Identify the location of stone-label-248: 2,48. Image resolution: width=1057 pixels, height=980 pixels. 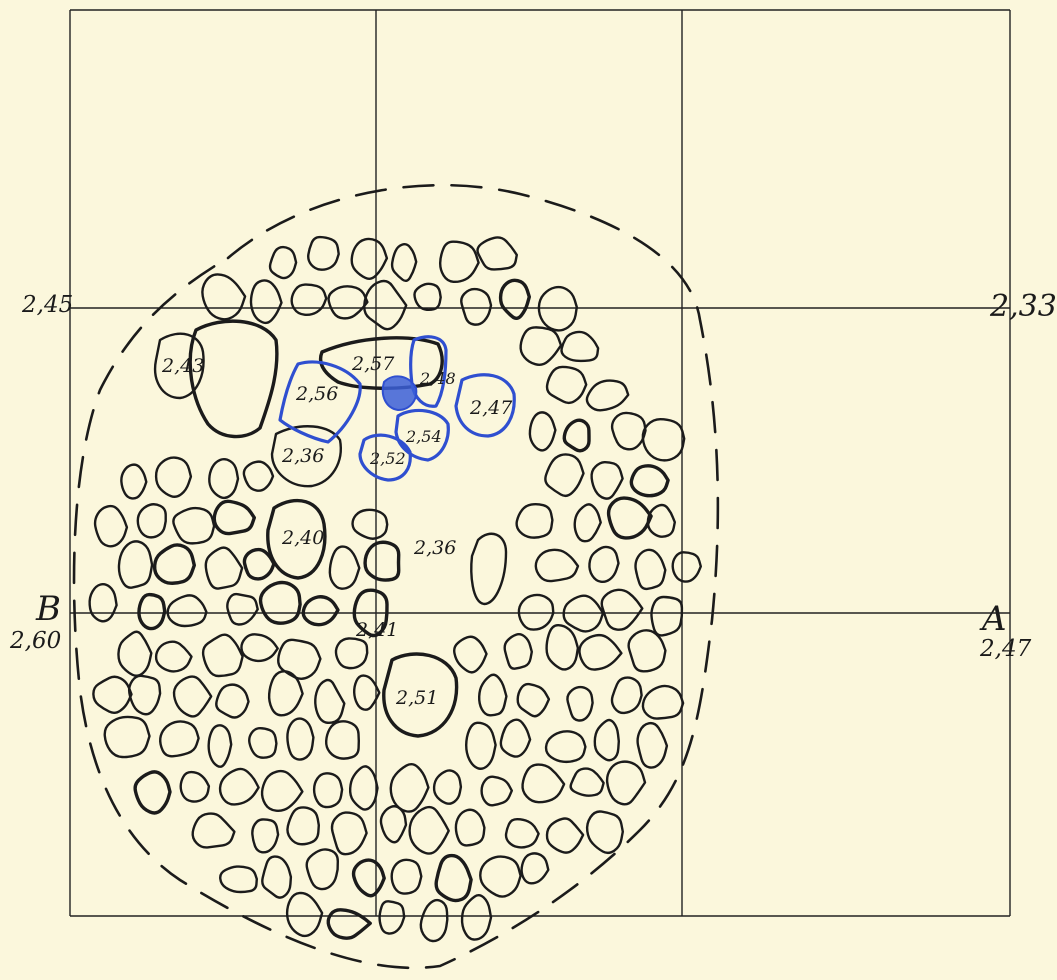
(437, 378).